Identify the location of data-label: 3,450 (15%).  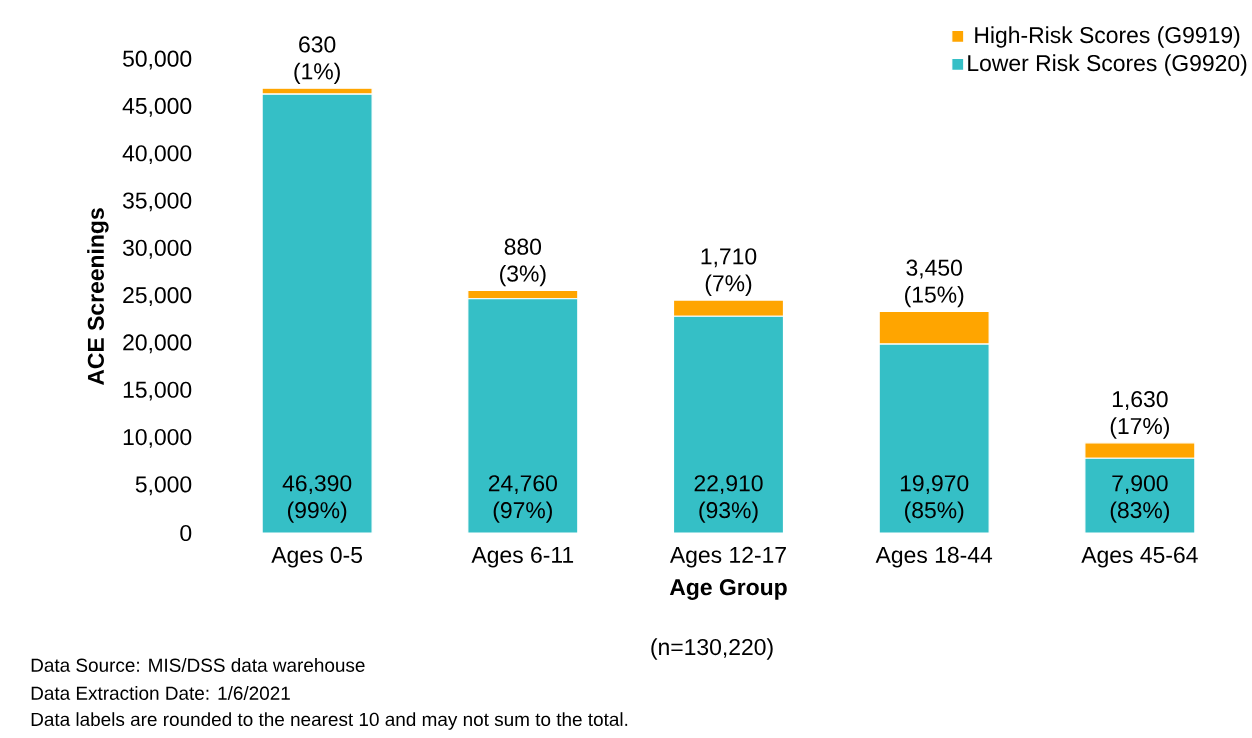
(934, 283).